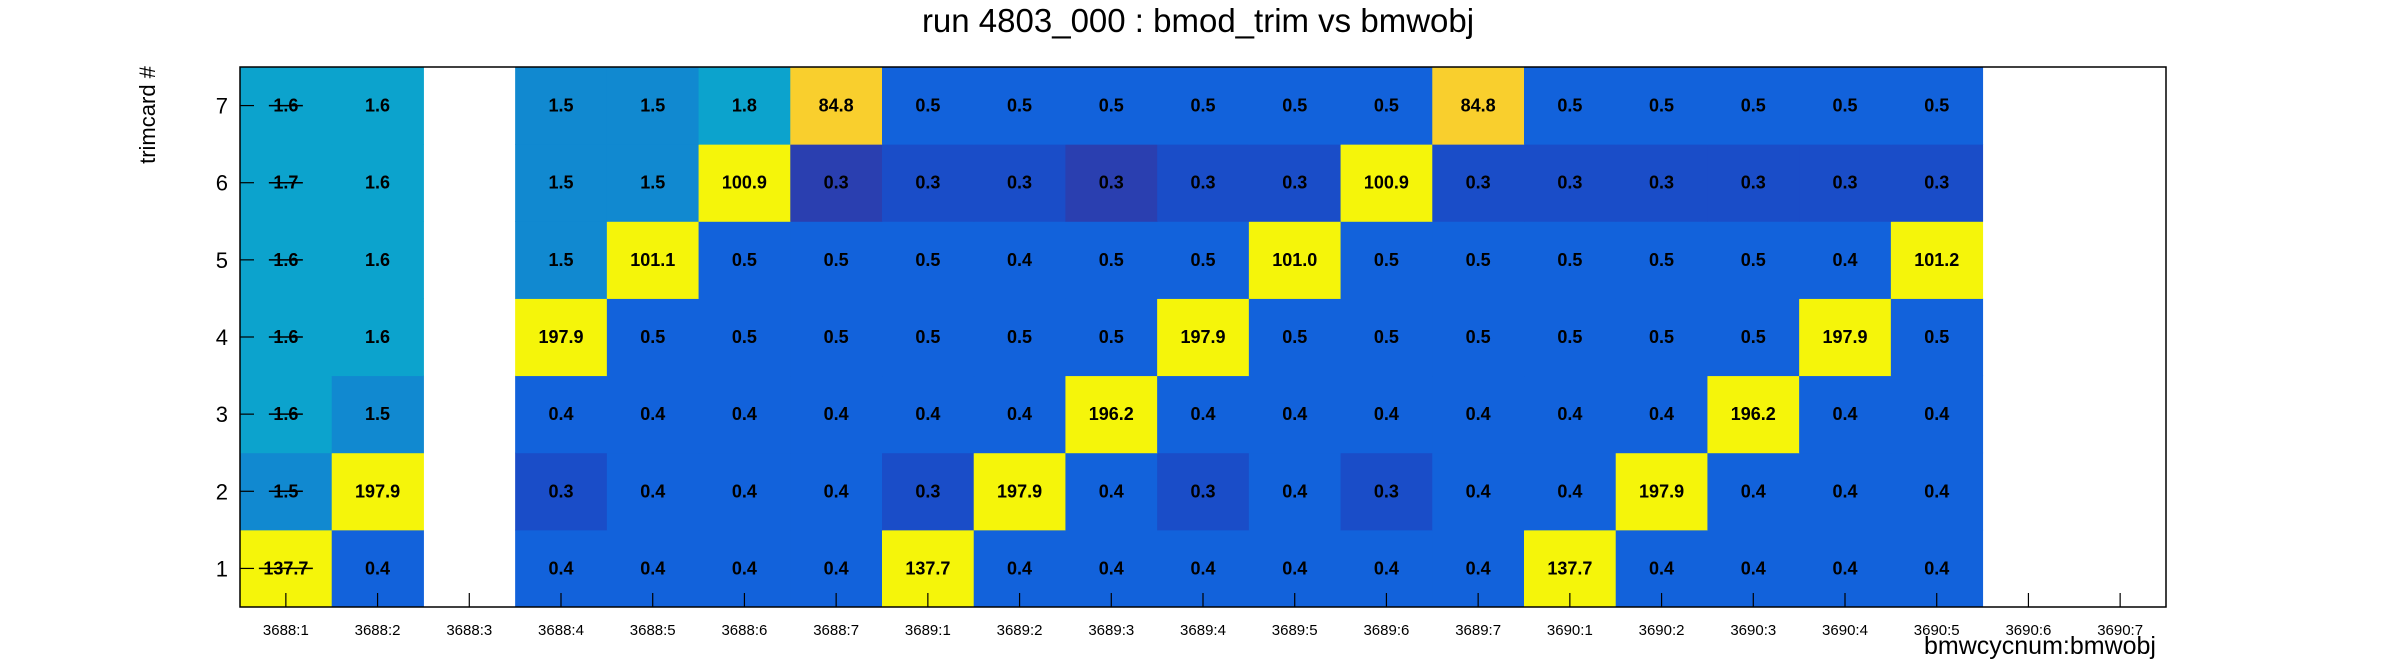 The image size is (2396, 672). I want to click on x-tick-label: 3690:4, so click(1845, 630).